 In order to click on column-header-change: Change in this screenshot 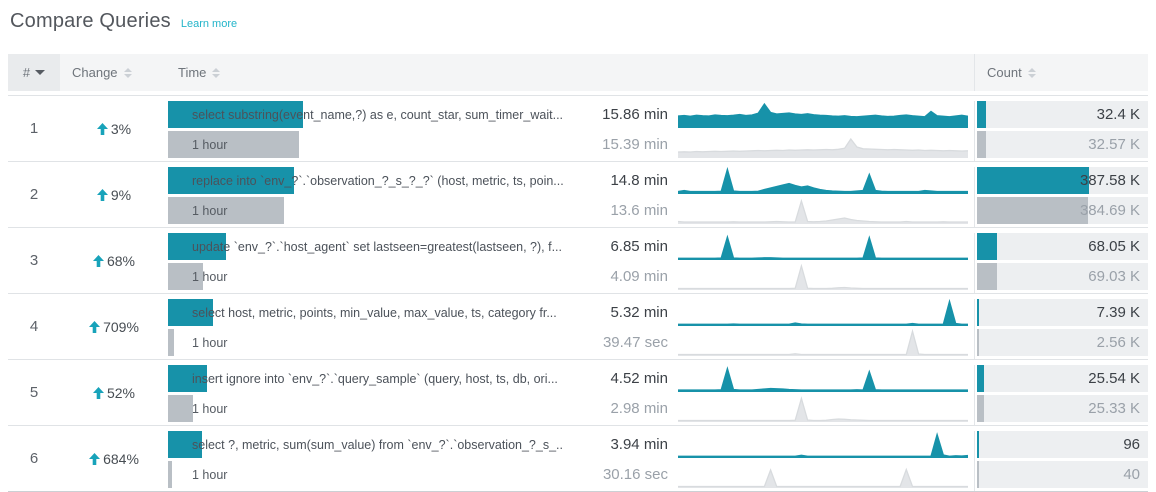, I will do `click(114, 72)`.